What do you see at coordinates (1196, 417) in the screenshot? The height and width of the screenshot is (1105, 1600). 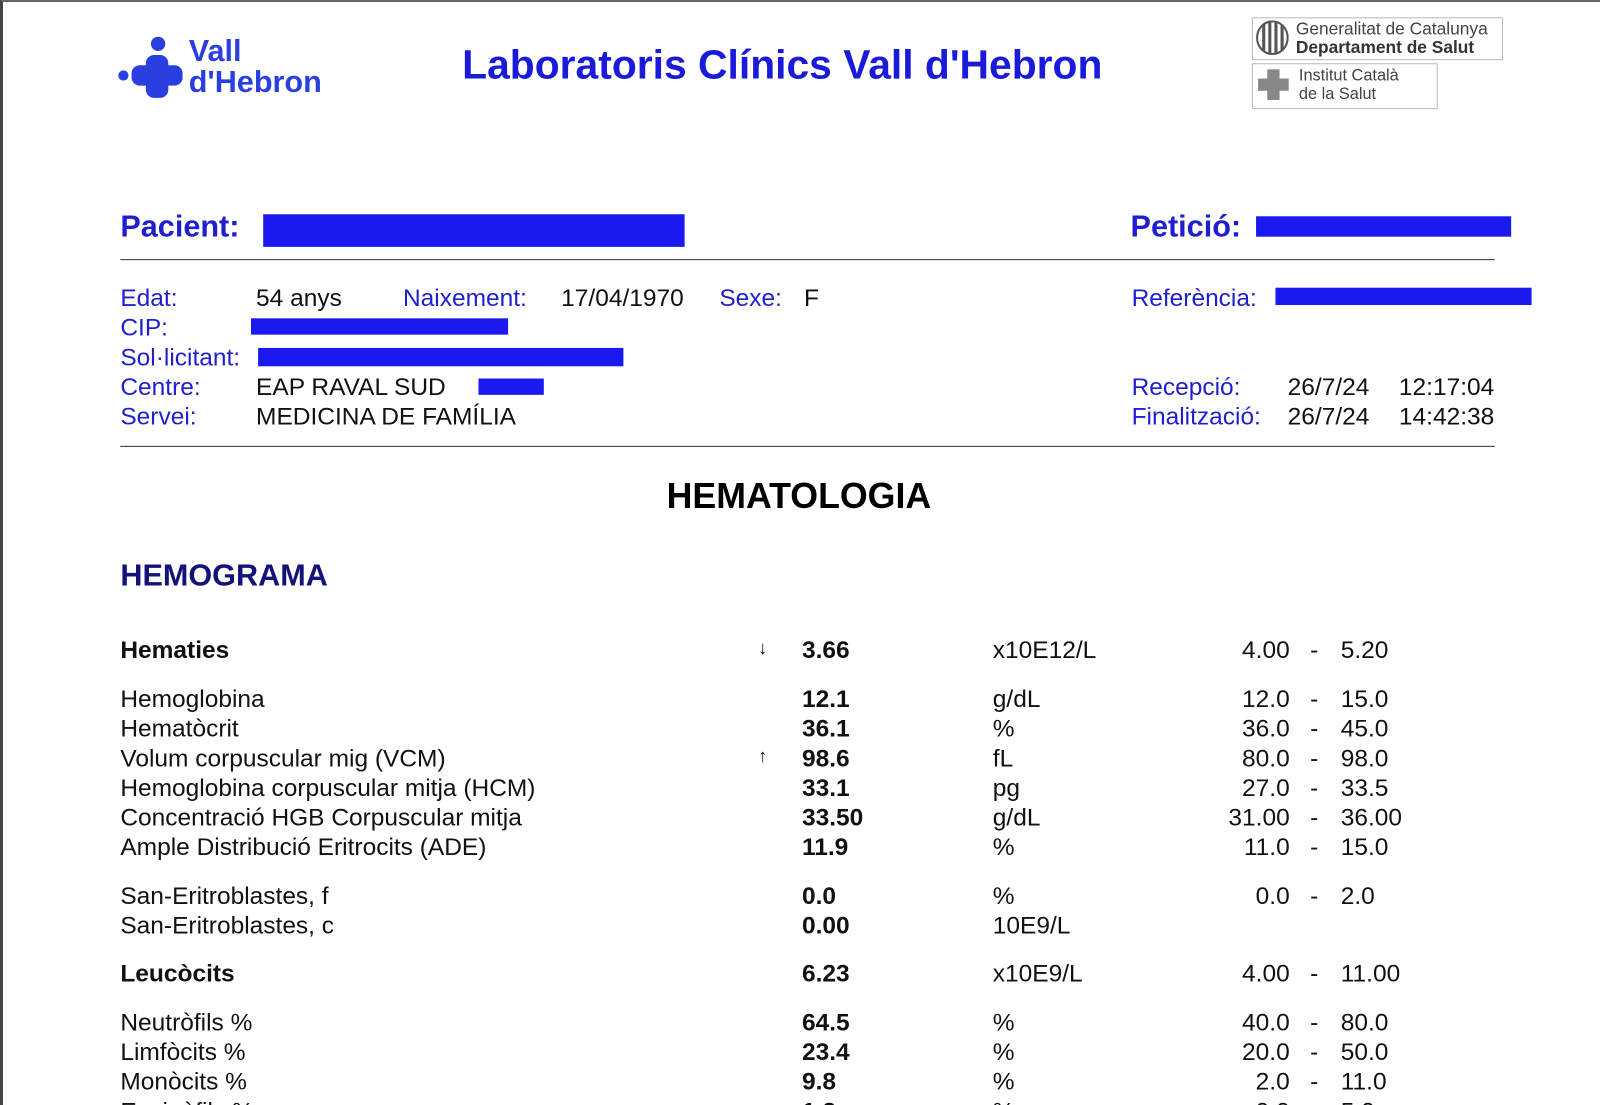 I see `label: Finalització:` at bounding box center [1196, 417].